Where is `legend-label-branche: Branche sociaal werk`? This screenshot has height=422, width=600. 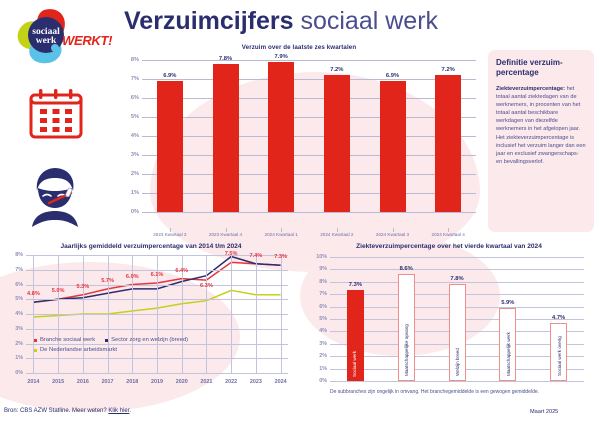 legend-label-branche: Branche sociaal werk is located at coordinates (68, 340).